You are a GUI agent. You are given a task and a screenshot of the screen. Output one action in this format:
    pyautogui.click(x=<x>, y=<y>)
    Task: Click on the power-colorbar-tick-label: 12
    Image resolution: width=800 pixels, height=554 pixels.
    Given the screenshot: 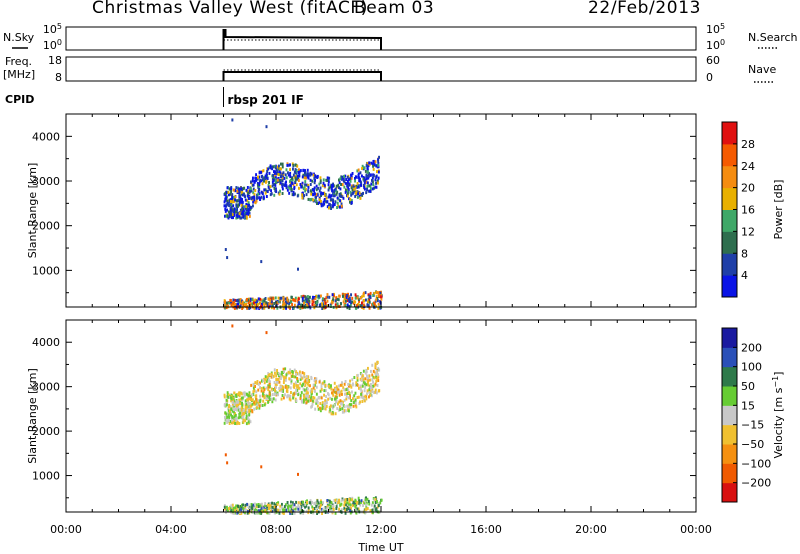 What is the action you would take?
    pyautogui.click(x=748, y=231)
    